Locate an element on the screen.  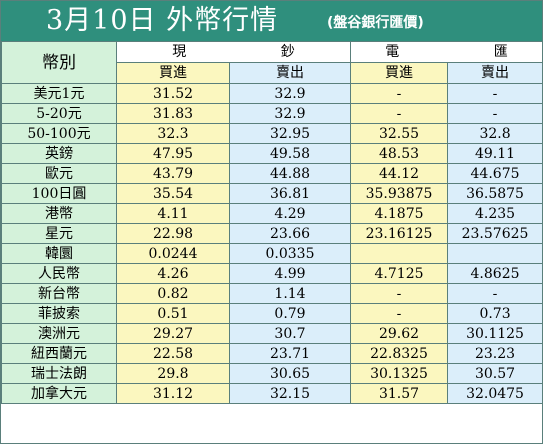
currency-cell: 5-20元 is located at coordinates (59, 113).